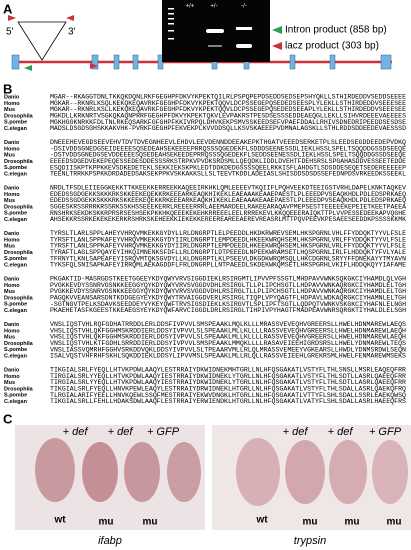  What do you see at coordinates (8, 8) in the screenshot?
I see `panel-label: A` at bounding box center [8, 8].